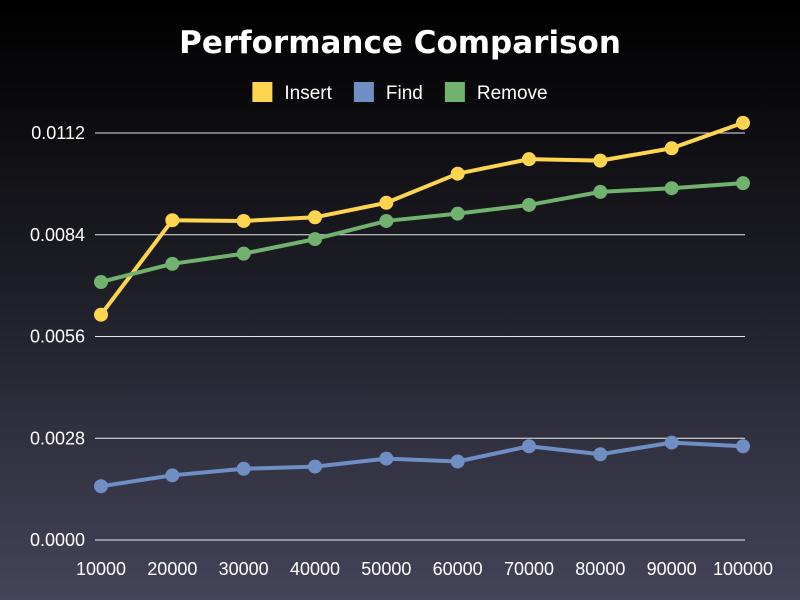 The height and width of the screenshot is (600, 800). Describe the element at coordinates (404, 93) in the screenshot. I see `legend-label-find: Find` at that location.